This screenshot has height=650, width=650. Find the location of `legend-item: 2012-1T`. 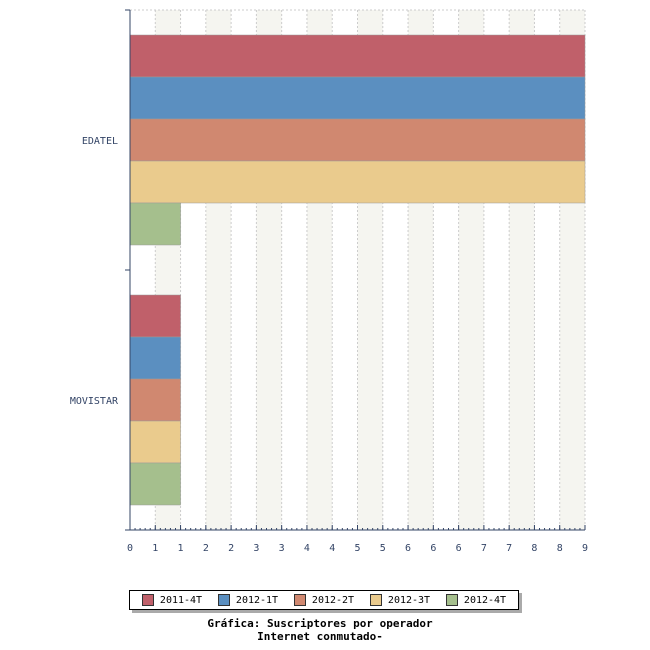

legend-item: 2012-1T is located at coordinates (248, 600).